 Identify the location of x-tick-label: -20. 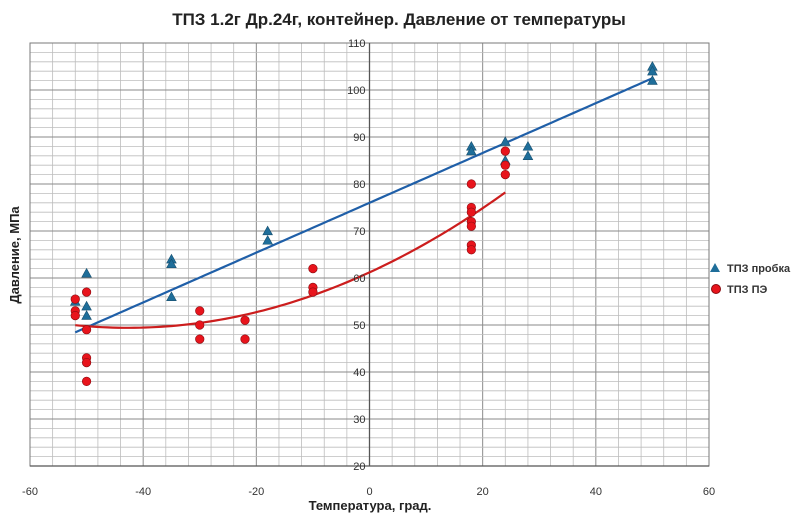
(256, 492).